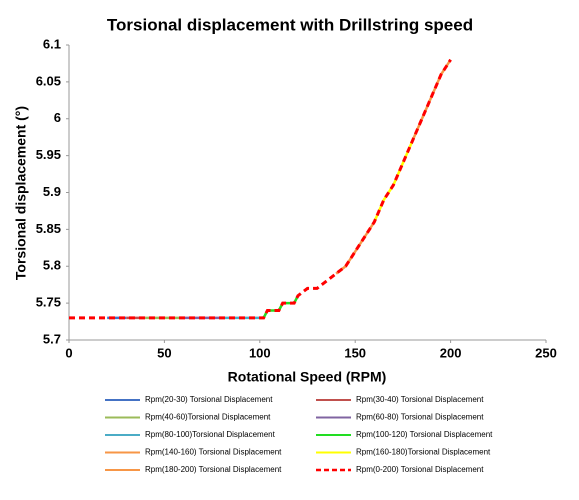 Image resolution: width=579 pixels, height=500 pixels. Describe the element at coordinates (307, 377) in the screenshot. I see `x-axis-label: Rotational Speed (RPM)` at that location.